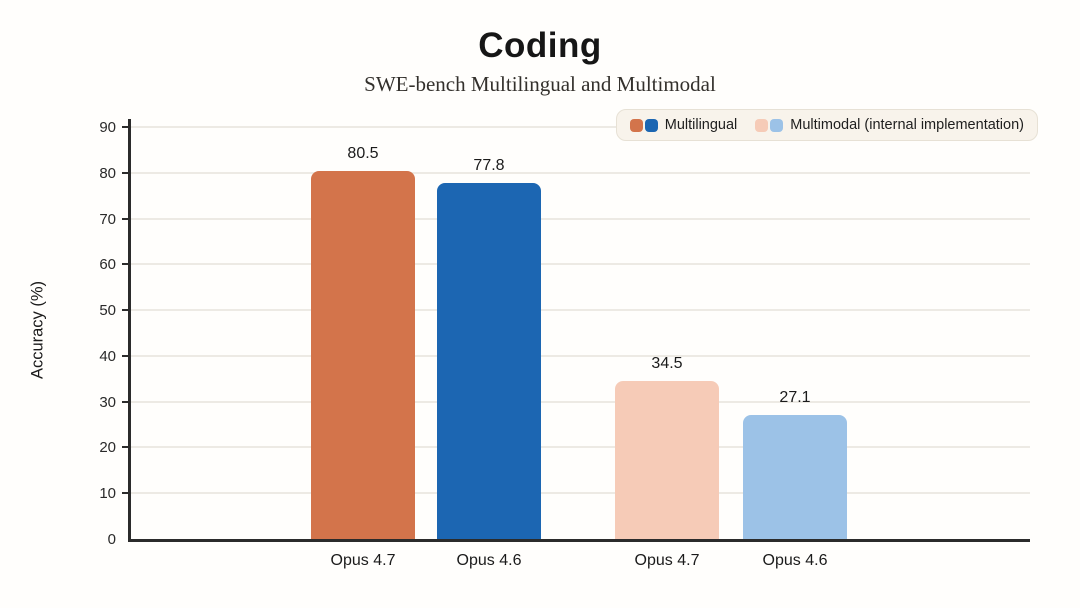 The height and width of the screenshot is (608, 1080). What do you see at coordinates (111, 539) in the screenshot?
I see `y-tick-label: 0` at bounding box center [111, 539].